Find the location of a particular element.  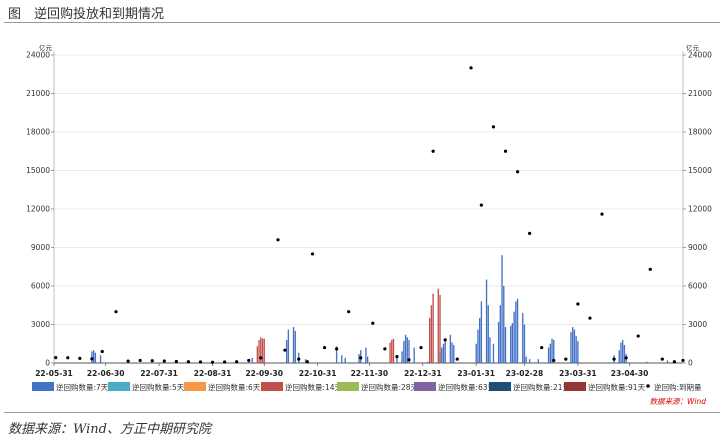

y-tick-label-left: 15000 is located at coordinates (38, 170).